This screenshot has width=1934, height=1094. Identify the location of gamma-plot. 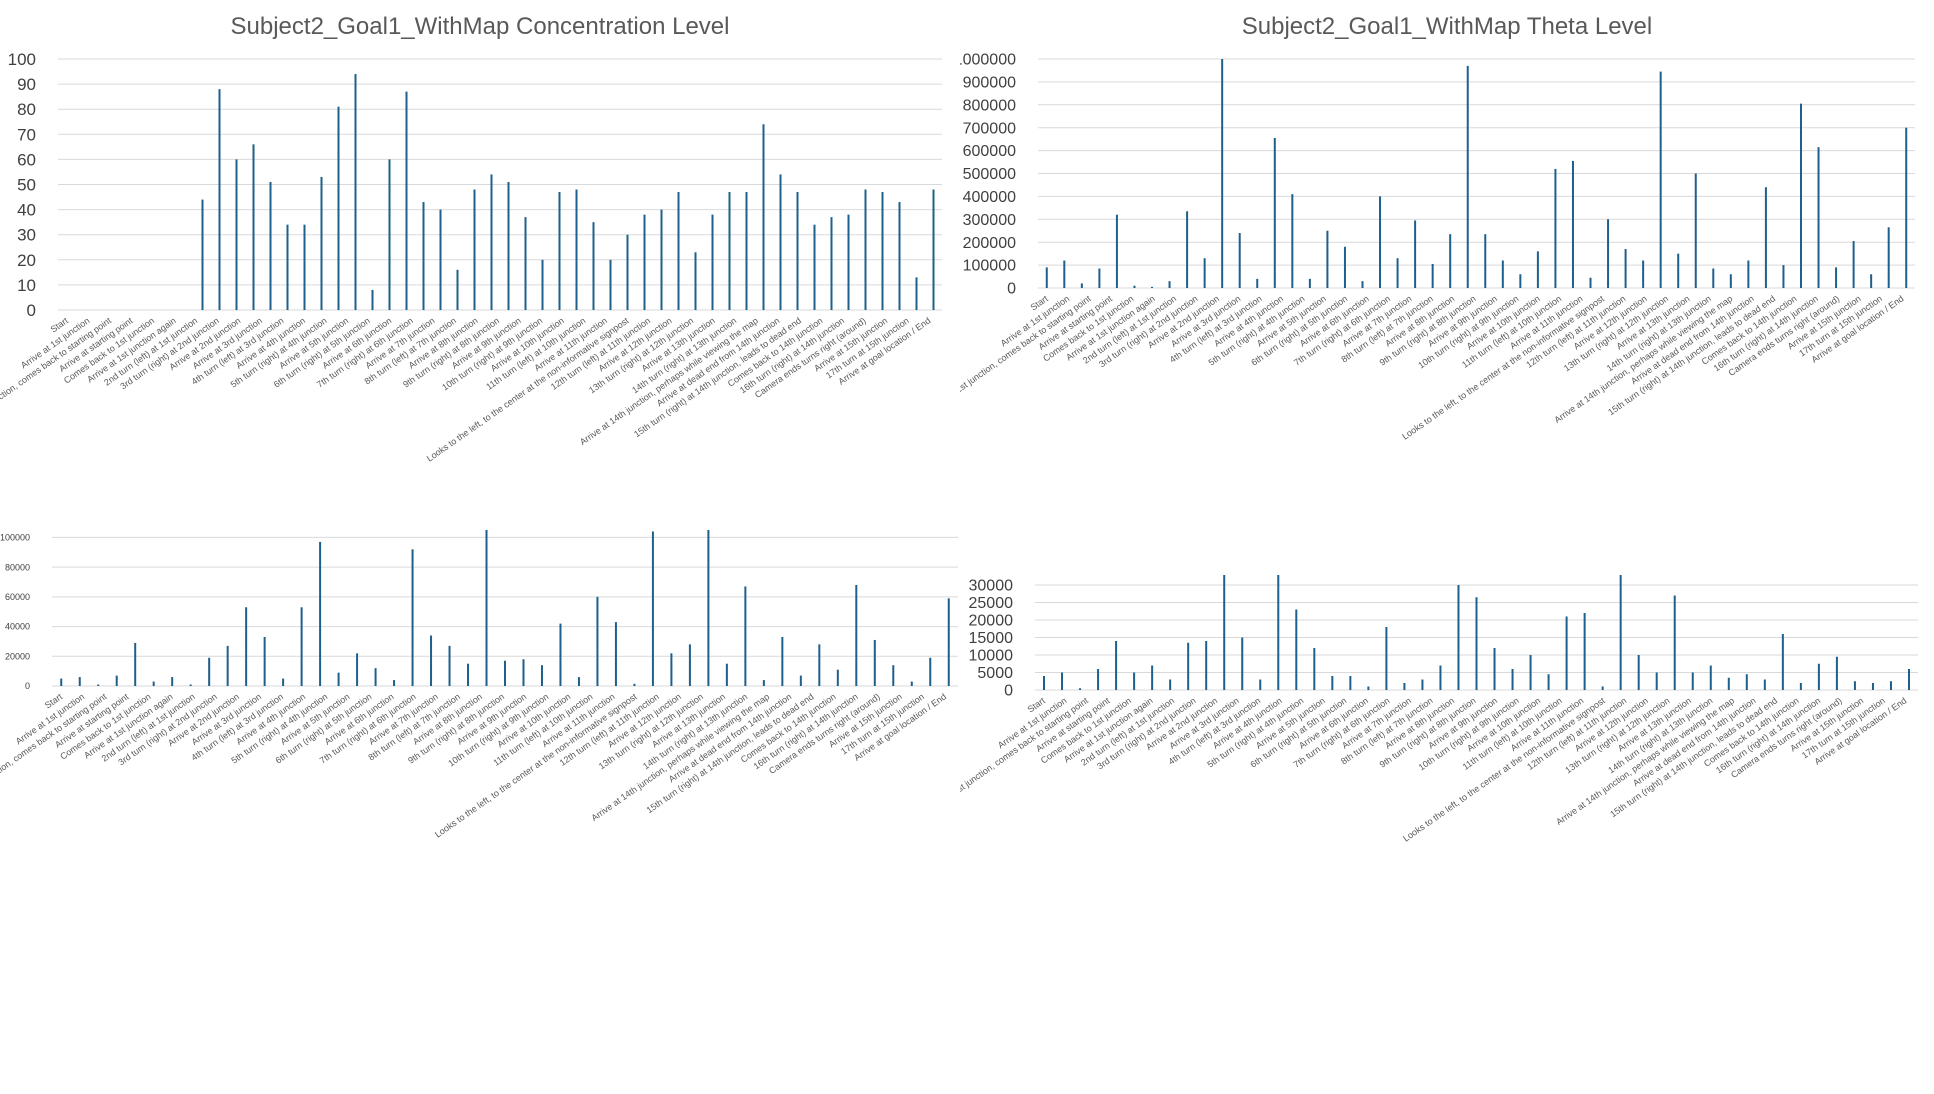
(1476, 633).